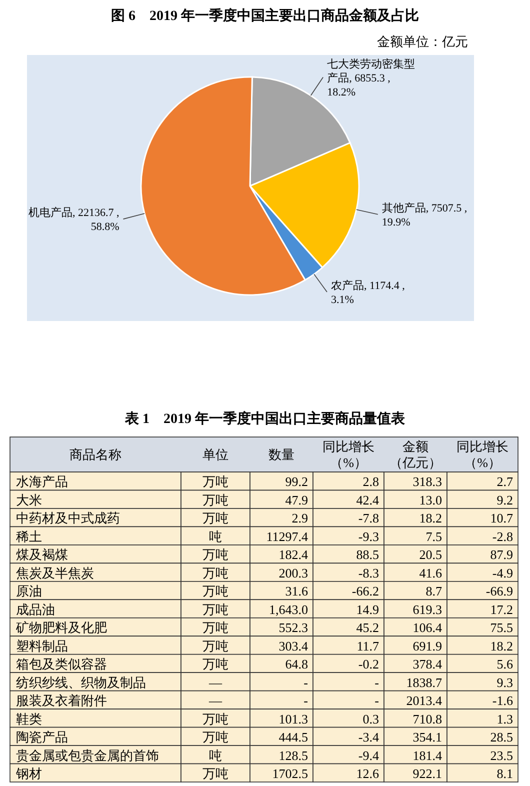 This screenshot has height=786, width=530. I want to click on chart-subtitle: 金额单位：亿元, so click(422, 41).